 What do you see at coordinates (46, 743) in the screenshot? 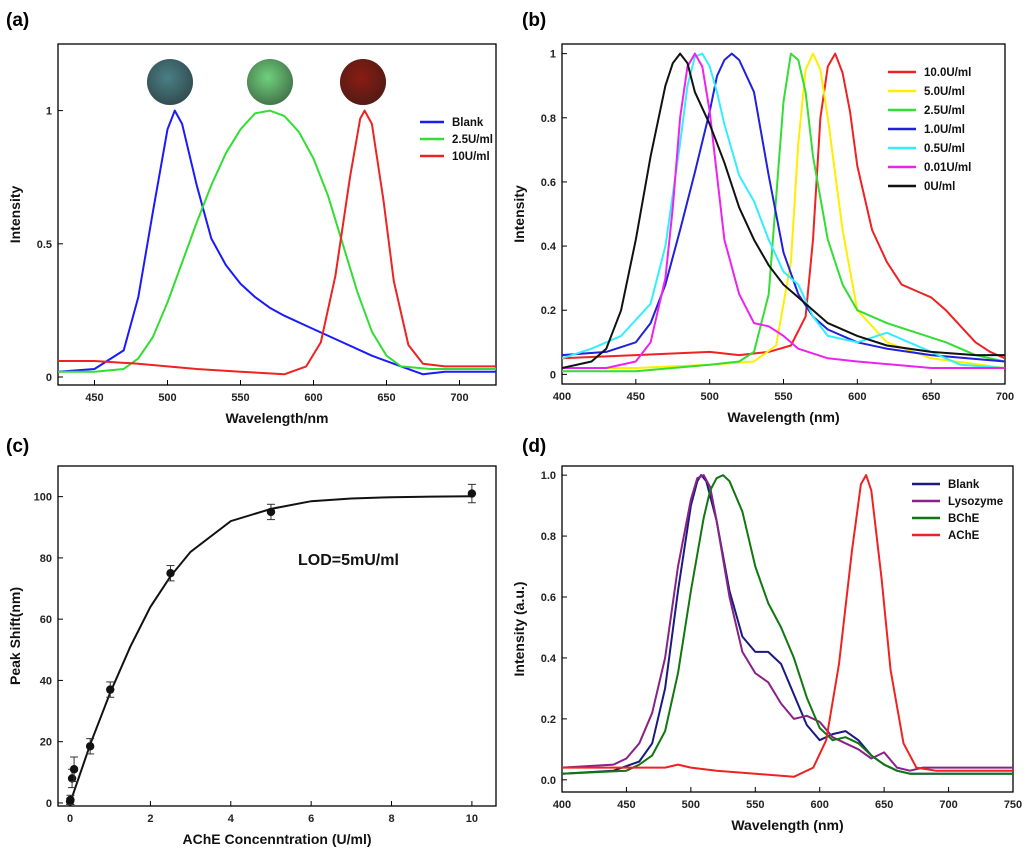
I see `panel-c-y-tick-label: 20` at bounding box center [46, 743].